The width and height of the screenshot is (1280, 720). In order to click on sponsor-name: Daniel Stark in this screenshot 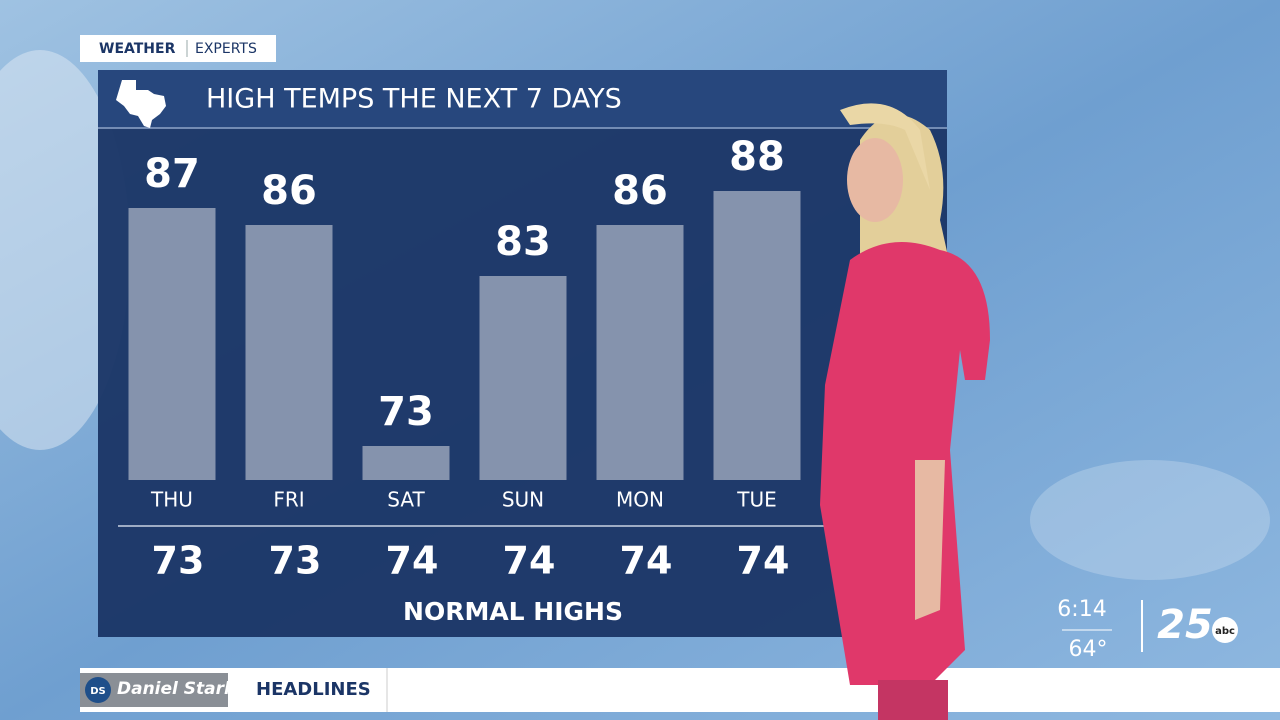, I will do `click(177, 689)`.